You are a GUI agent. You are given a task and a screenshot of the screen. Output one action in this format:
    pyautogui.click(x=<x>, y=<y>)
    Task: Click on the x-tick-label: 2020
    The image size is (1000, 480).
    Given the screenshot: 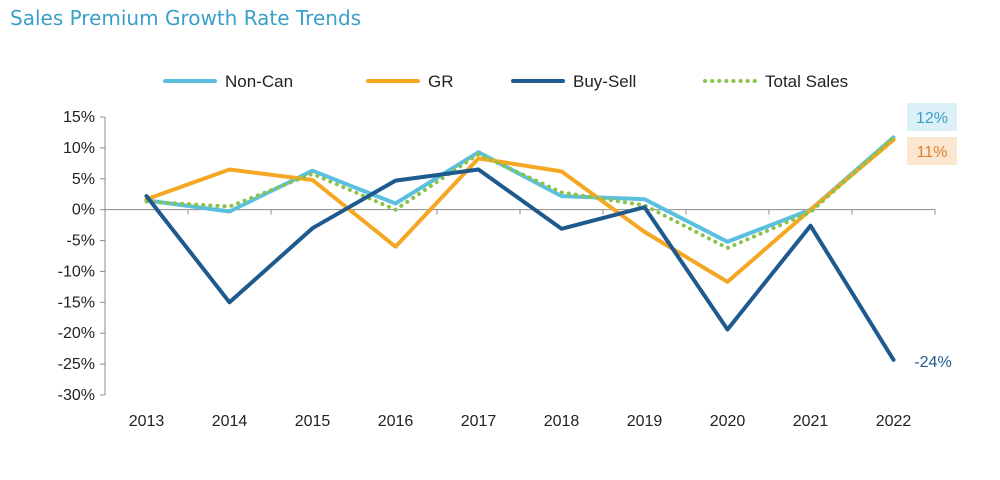 What is the action you would take?
    pyautogui.click(x=728, y=421)
    